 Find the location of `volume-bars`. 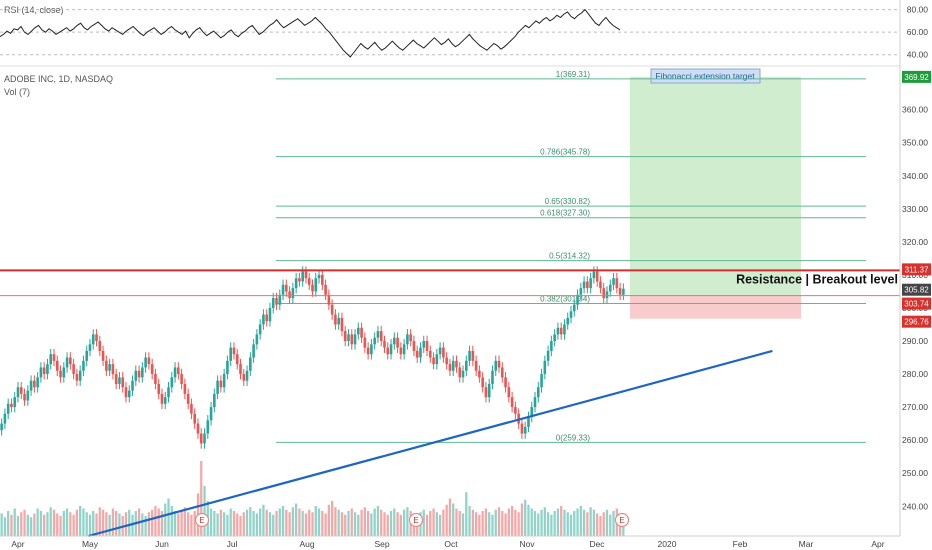

volume-bars is located at coordinates (312, 498).